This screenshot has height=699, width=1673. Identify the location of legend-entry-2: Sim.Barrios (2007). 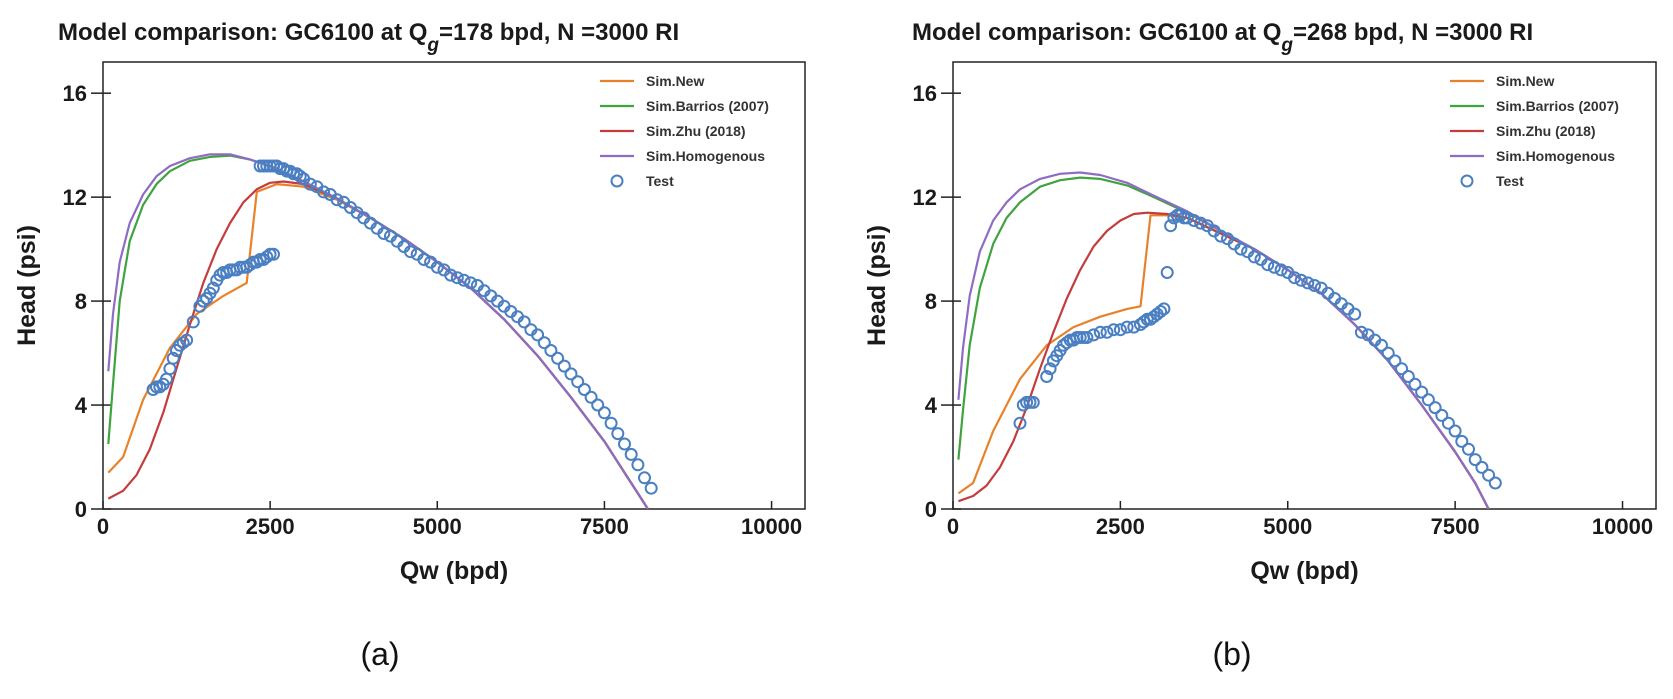
(707, 106).